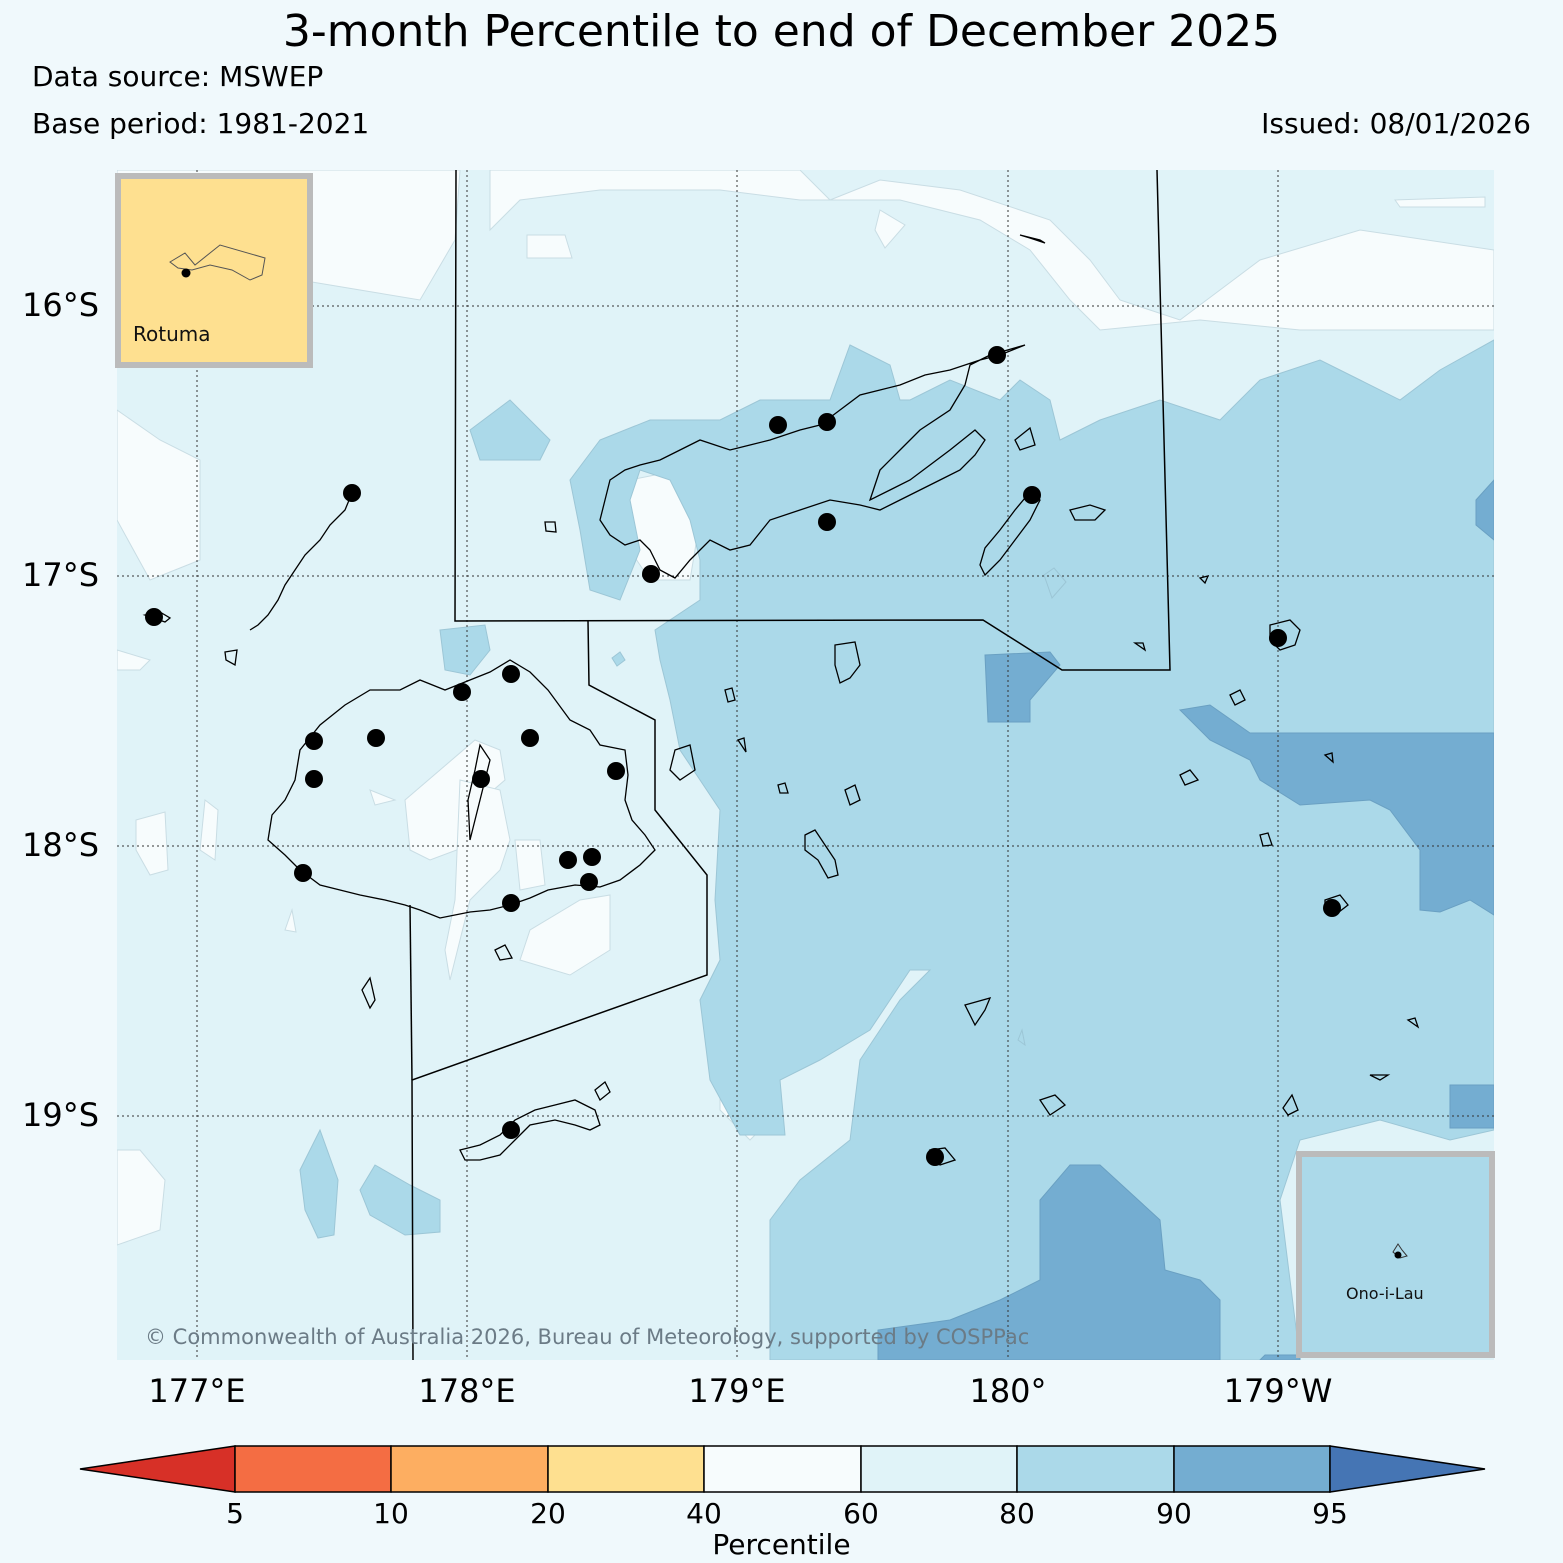 The image size is (1563, 1563). Describe the element at coordinates (467, 1391) in the screenshot. I see `lon-label: 178°E` at that location.